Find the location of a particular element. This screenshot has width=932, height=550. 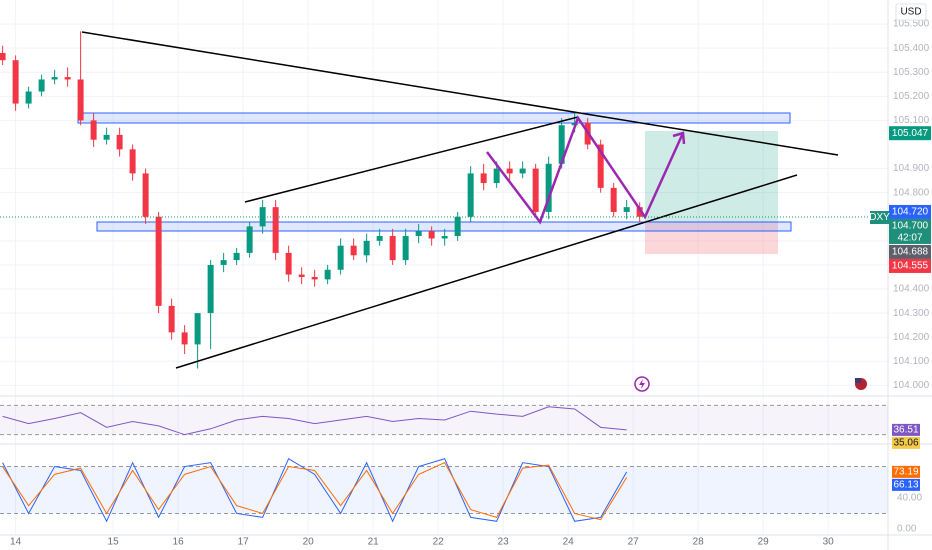

indicator-badge-label: 36.51 is located at coordinates (905, 430).